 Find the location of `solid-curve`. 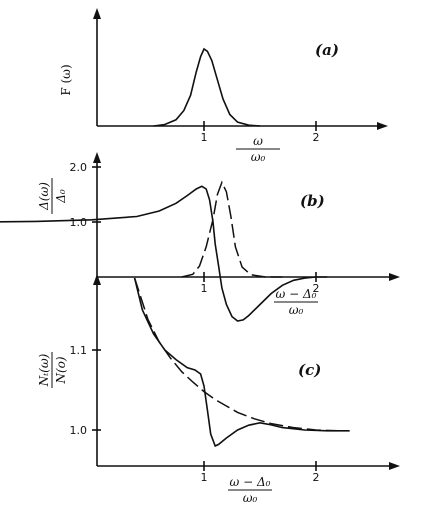

solid-curve is located at coordinates (207, 87).